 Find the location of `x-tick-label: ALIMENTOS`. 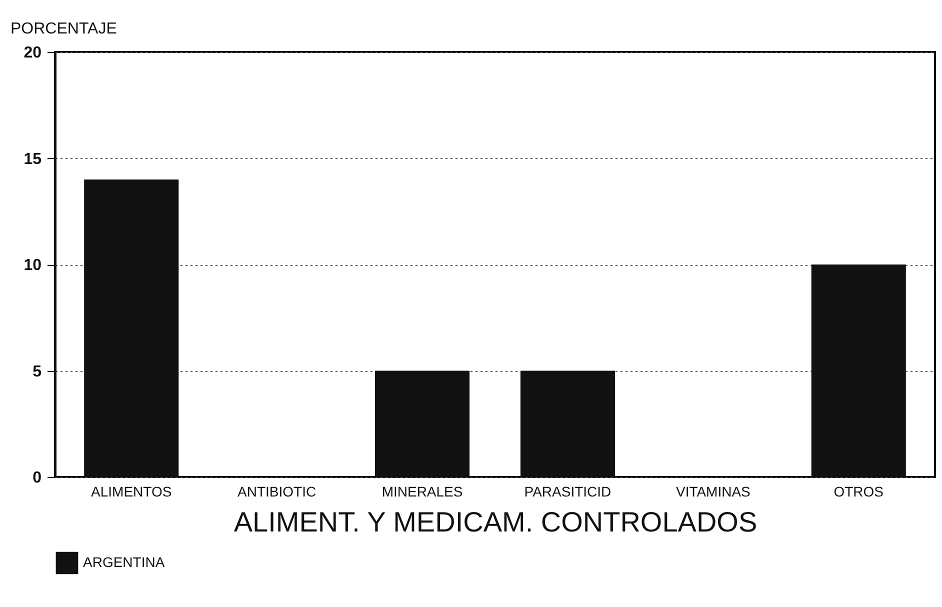

x-tick-label: ALIMENTOS is located at coordinates (131, 492).